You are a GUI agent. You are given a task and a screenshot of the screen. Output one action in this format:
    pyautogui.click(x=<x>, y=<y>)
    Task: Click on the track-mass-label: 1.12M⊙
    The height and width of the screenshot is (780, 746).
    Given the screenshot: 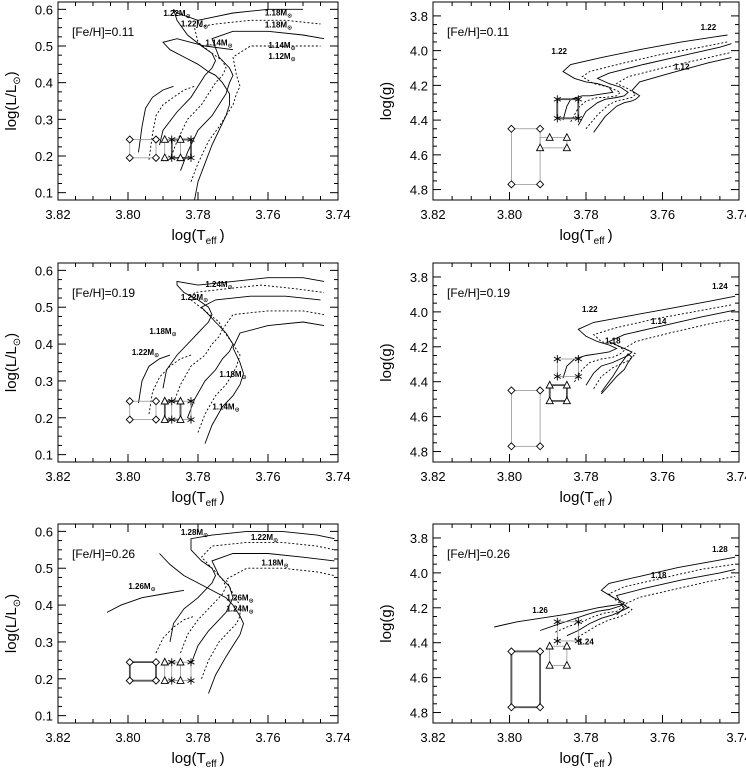 What is the action you would take?
    pyautogui.click(x=281, y=57)
    